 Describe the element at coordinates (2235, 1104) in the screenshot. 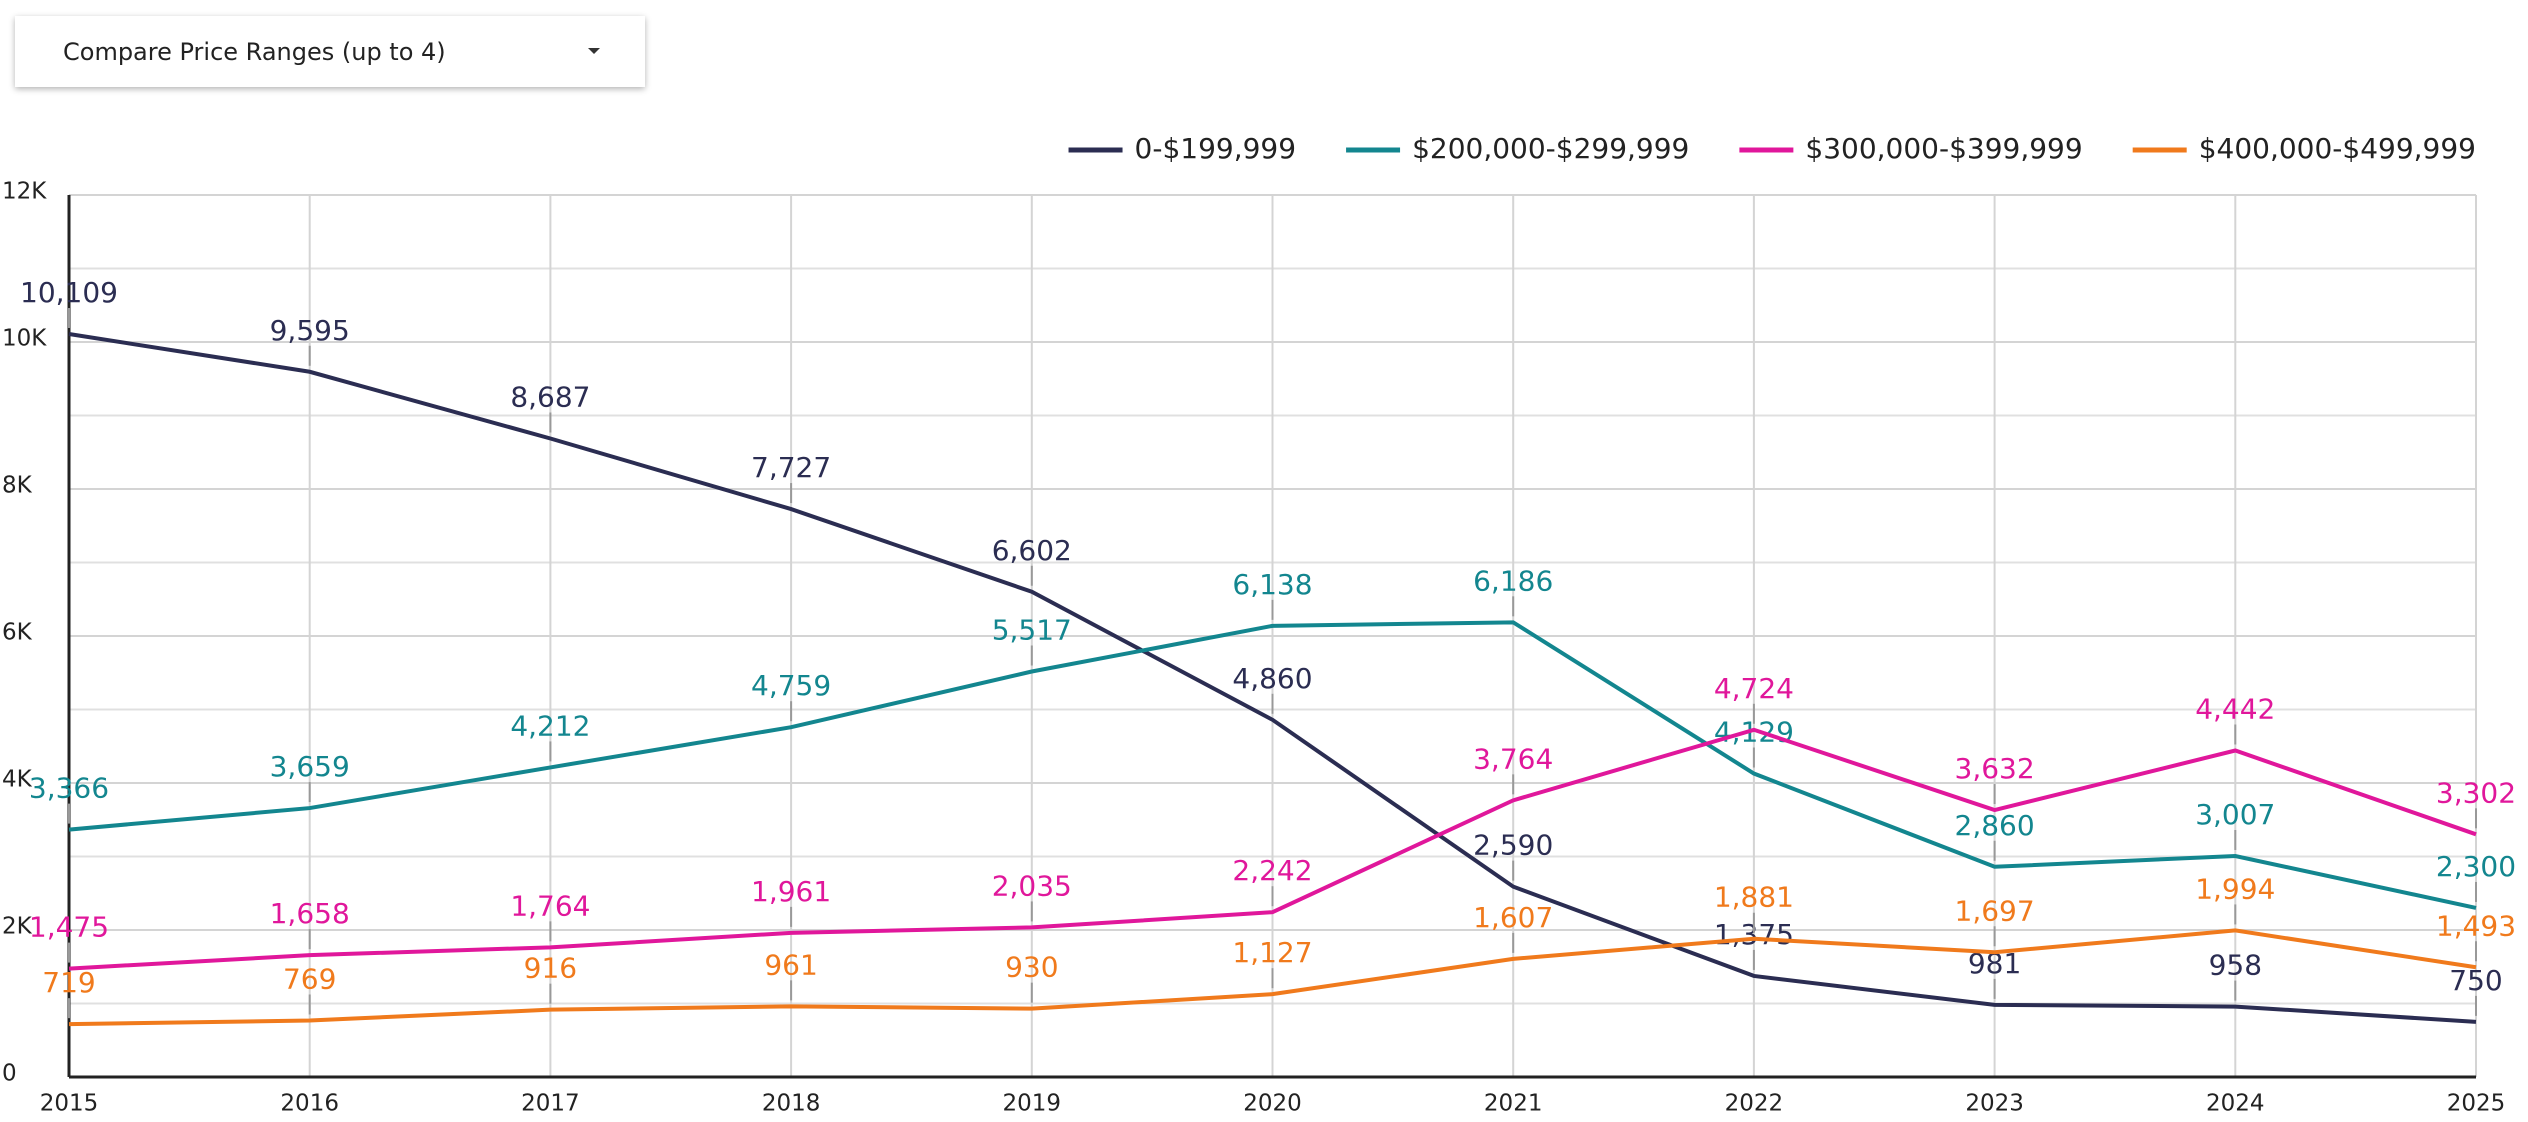

I see `x-tick-label: 2024` at that location.